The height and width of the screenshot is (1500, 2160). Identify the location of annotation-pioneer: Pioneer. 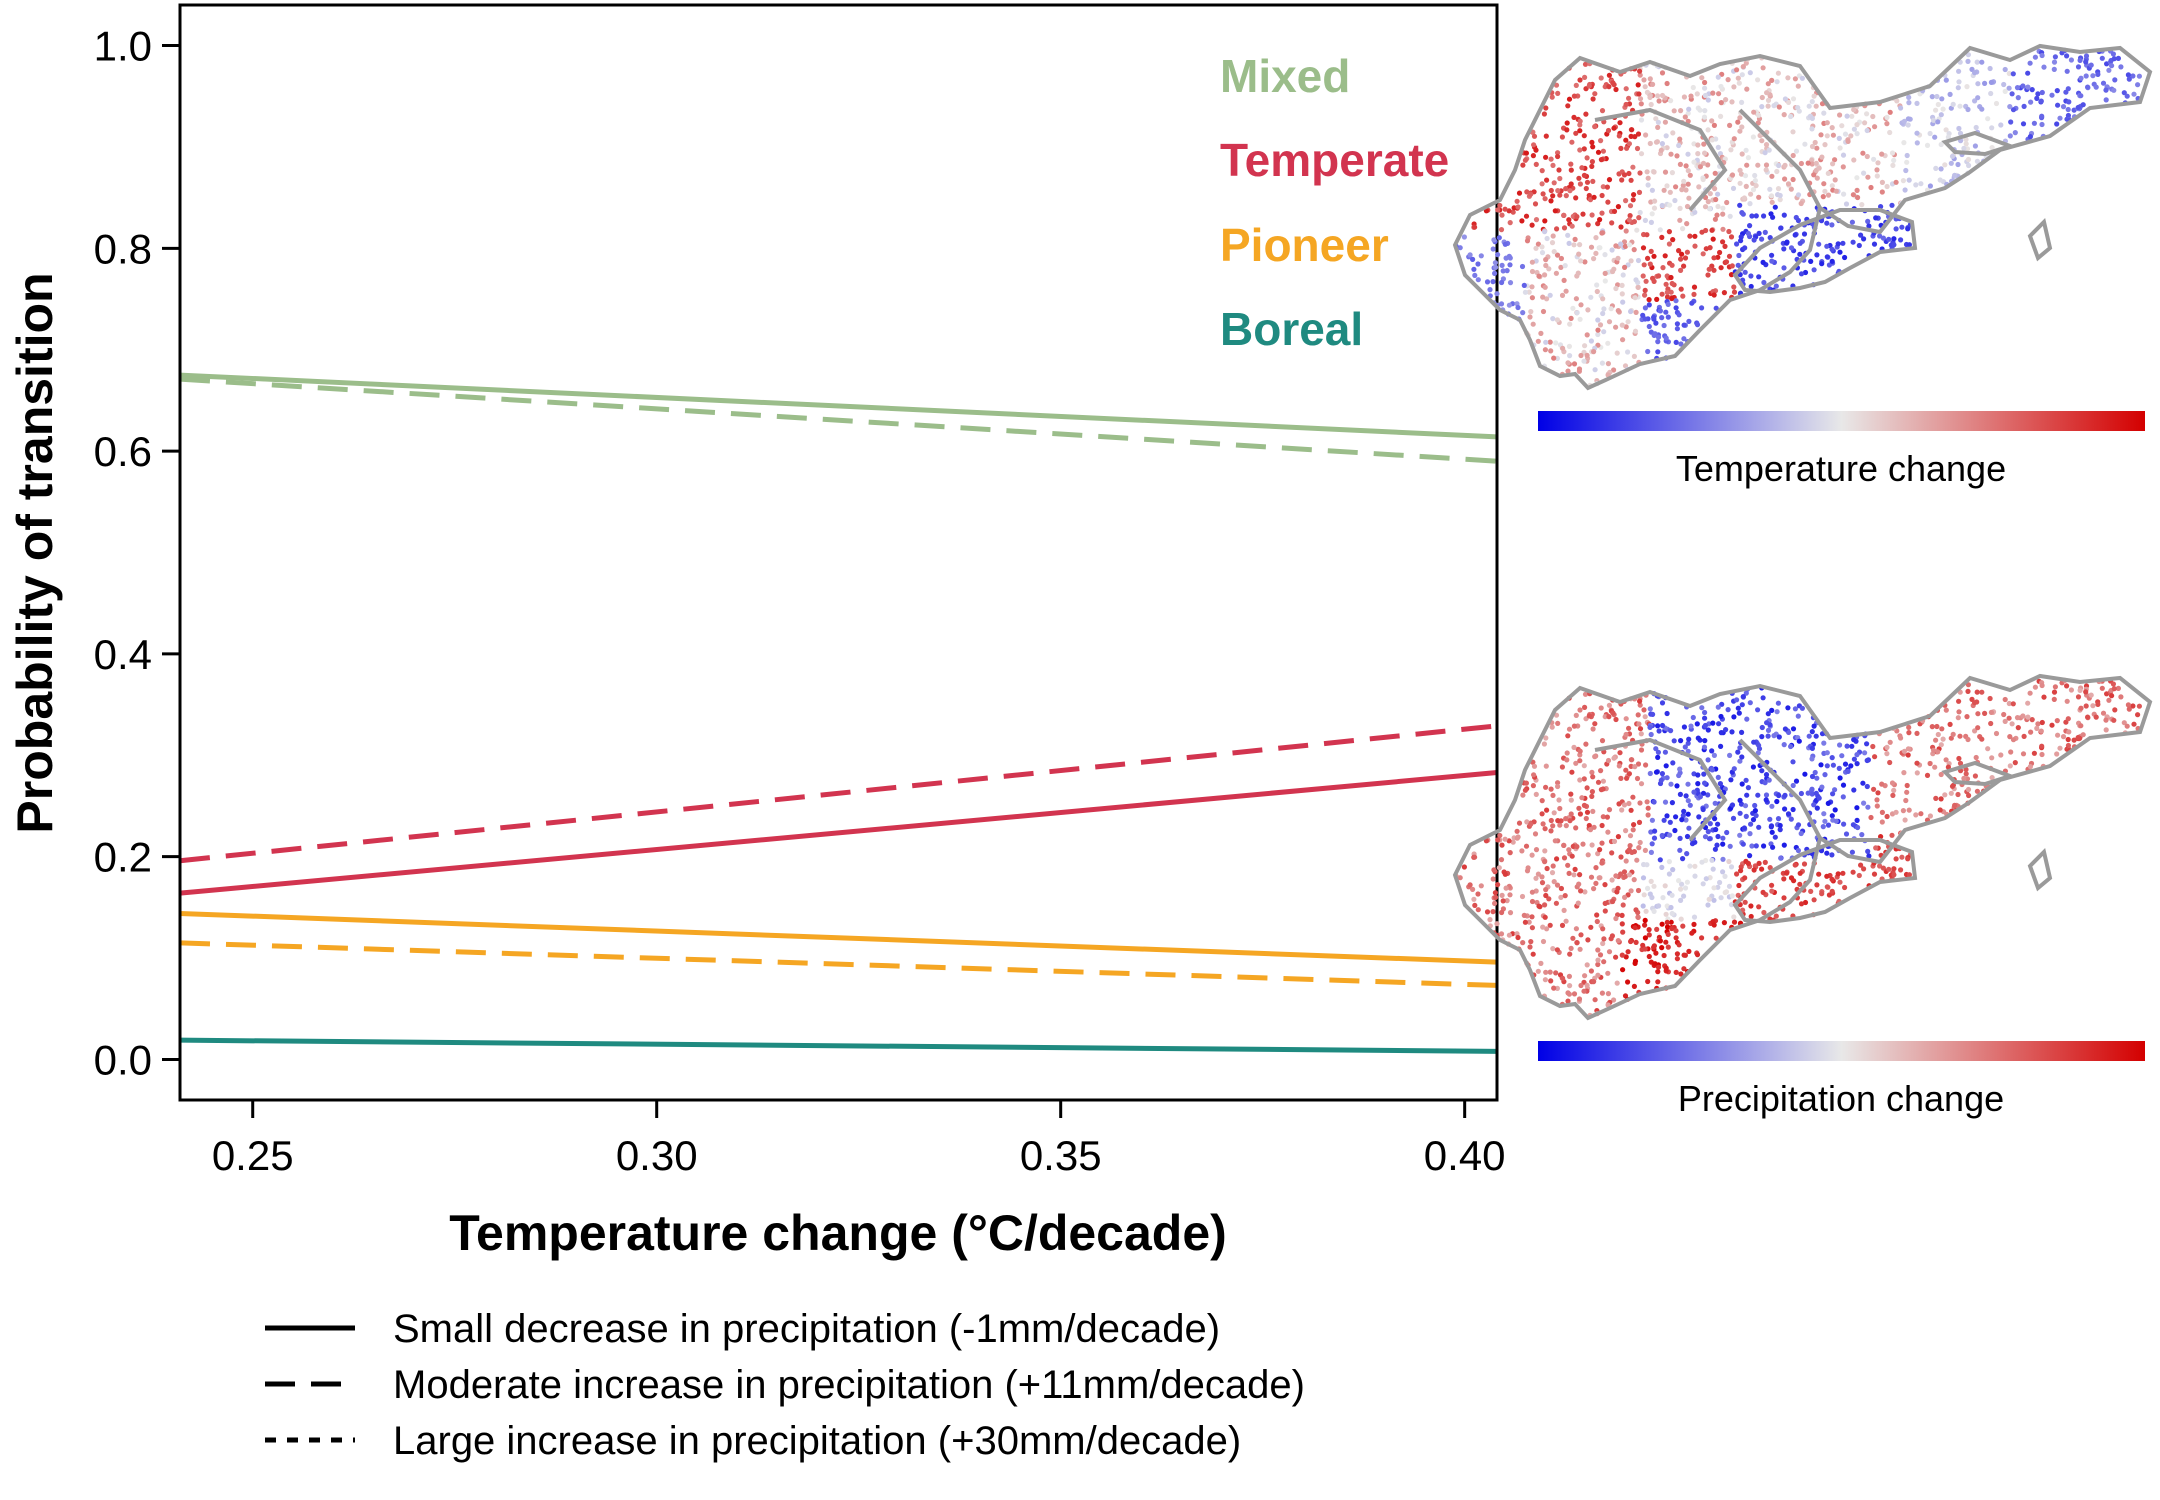
(1304, 245).